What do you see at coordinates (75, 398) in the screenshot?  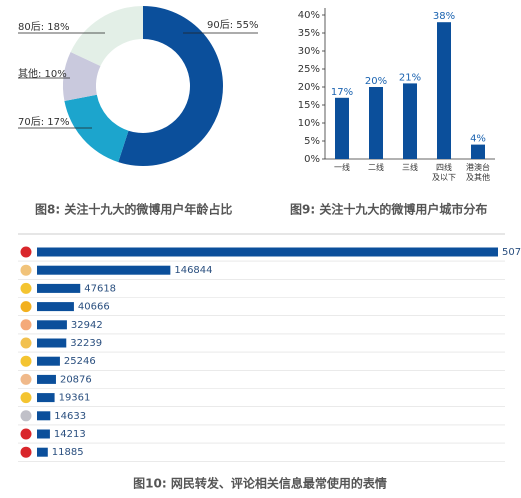 I see `value-label: 19361` at bounding box center [75, 398].